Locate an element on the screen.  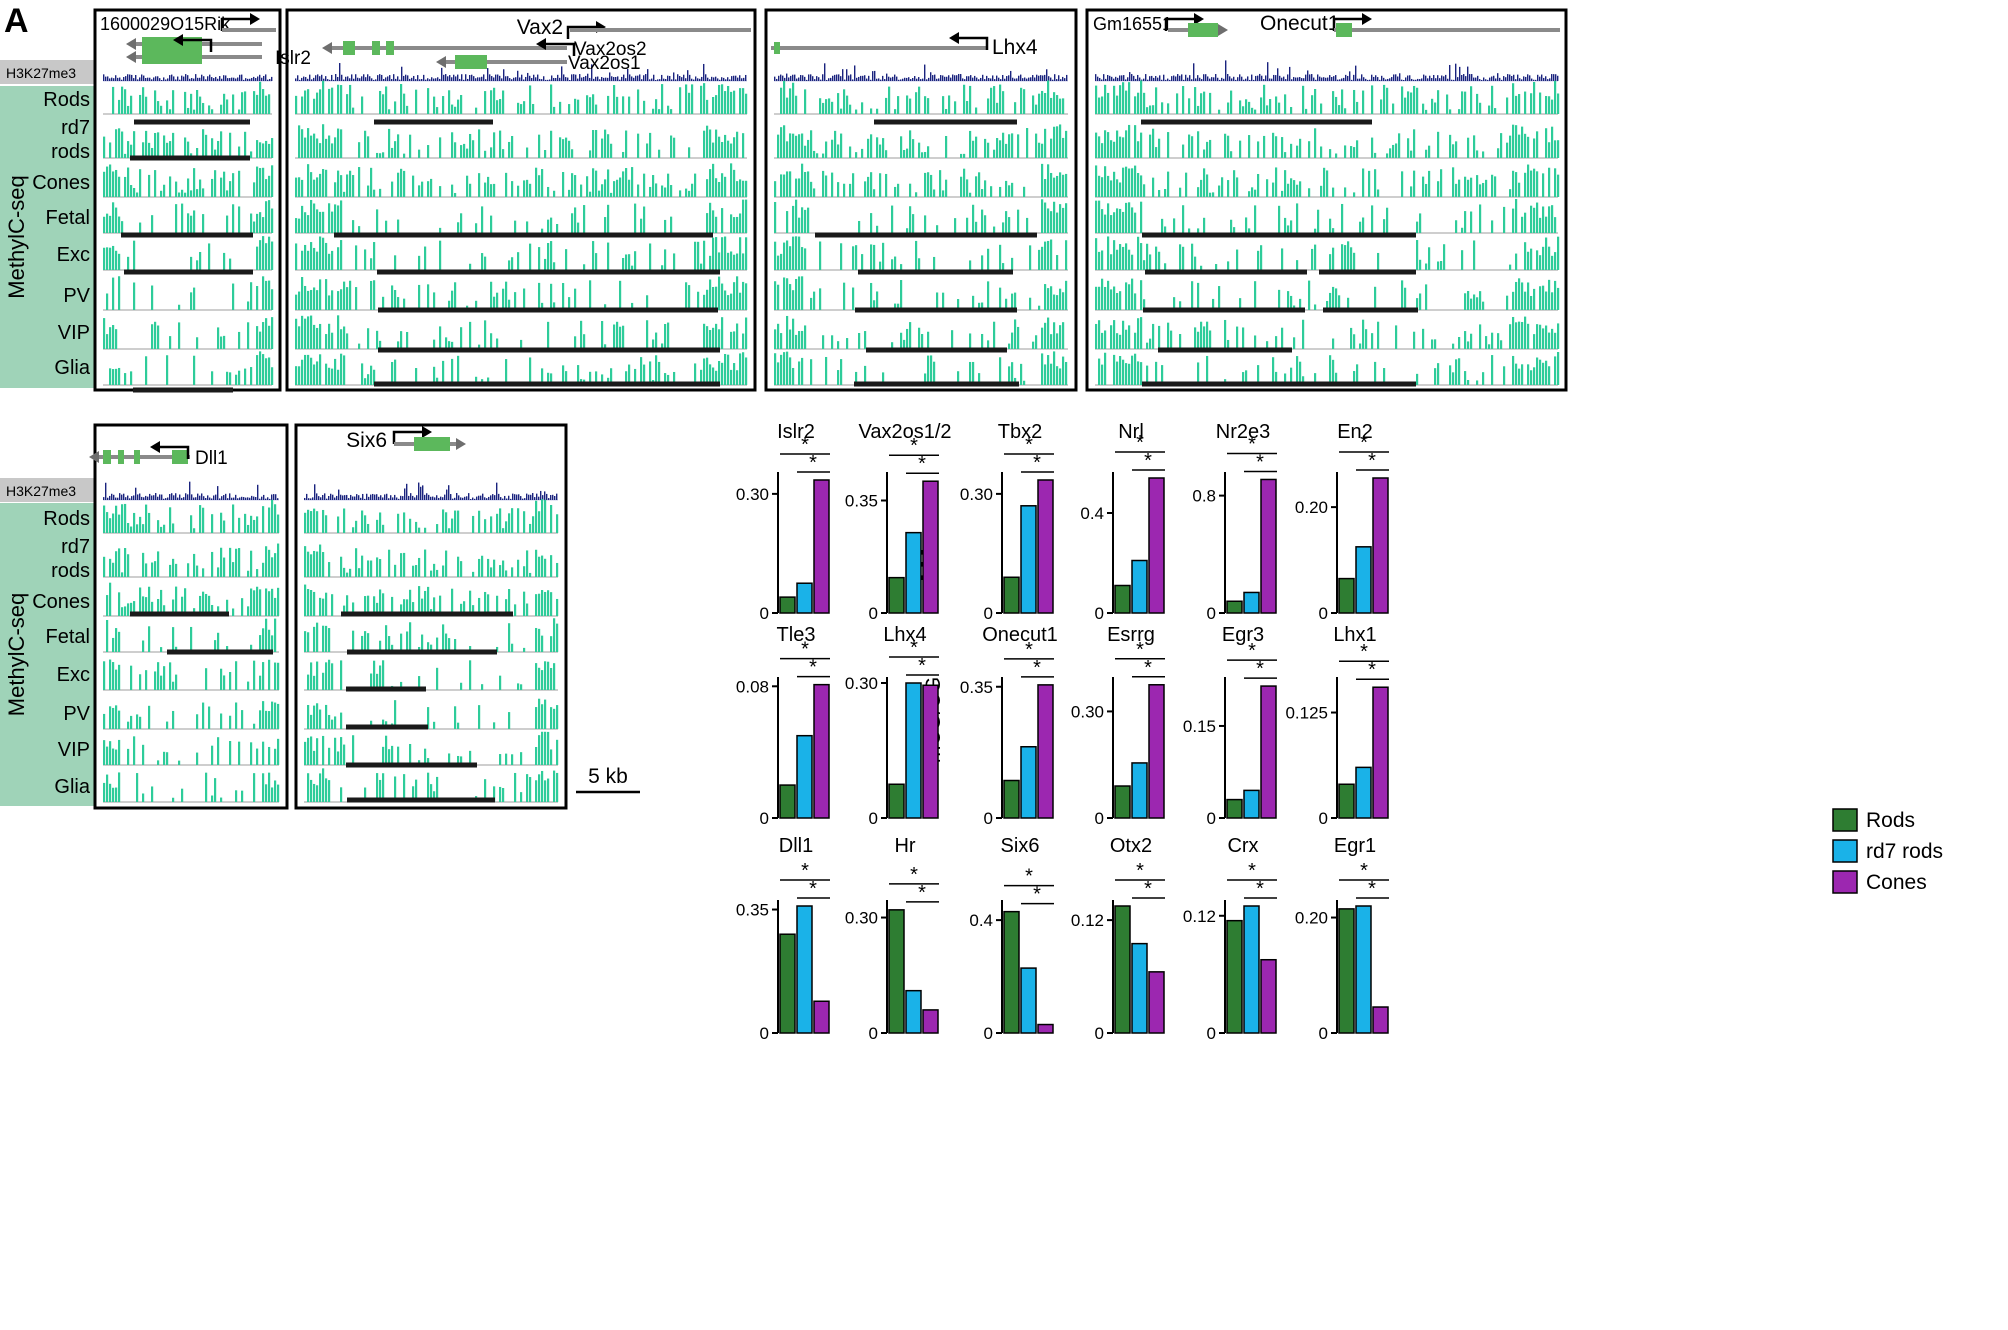
methylc-label-bg is located at coordinates (47, 237).